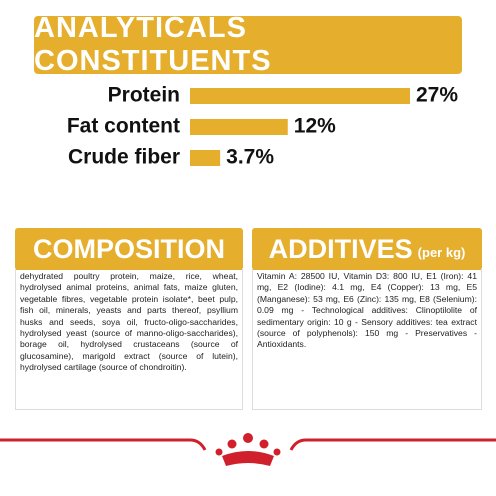 Image resolution: width=496 pixels, height=496 pixels. What do you see at coordinates (437, 95) in the screenshot?
I see `value-label: 27%` at bounding box center [437, 95].